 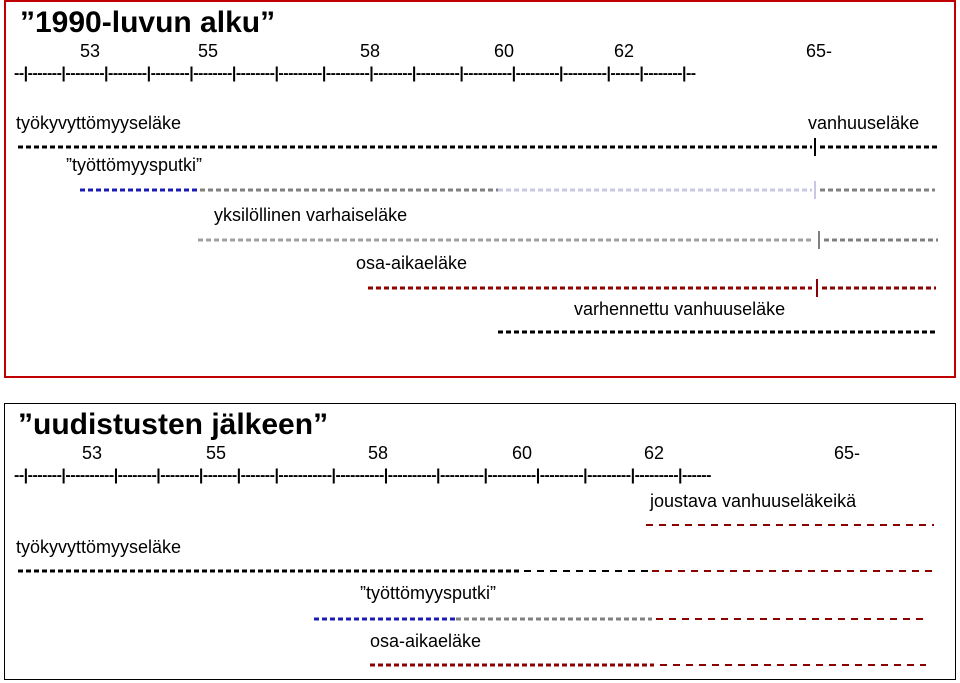 What do you see at coordinates (412, 263) in the screenshot?
I see `top-label-osa-aikaelake: osa-aikaeläke` at bounding box center [412, 263].